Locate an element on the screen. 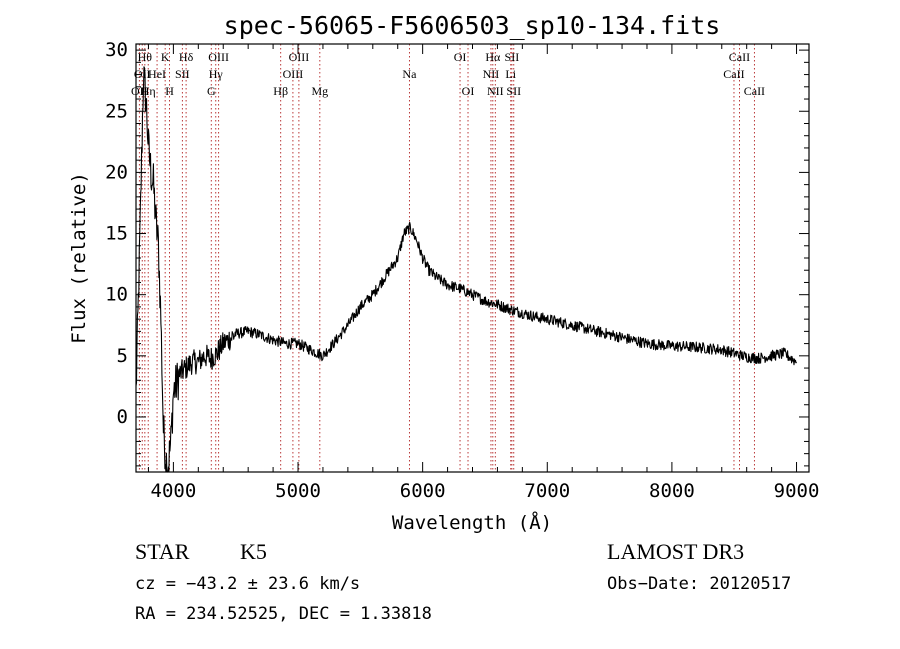  line-label: K is located at coordinates (165, 57).